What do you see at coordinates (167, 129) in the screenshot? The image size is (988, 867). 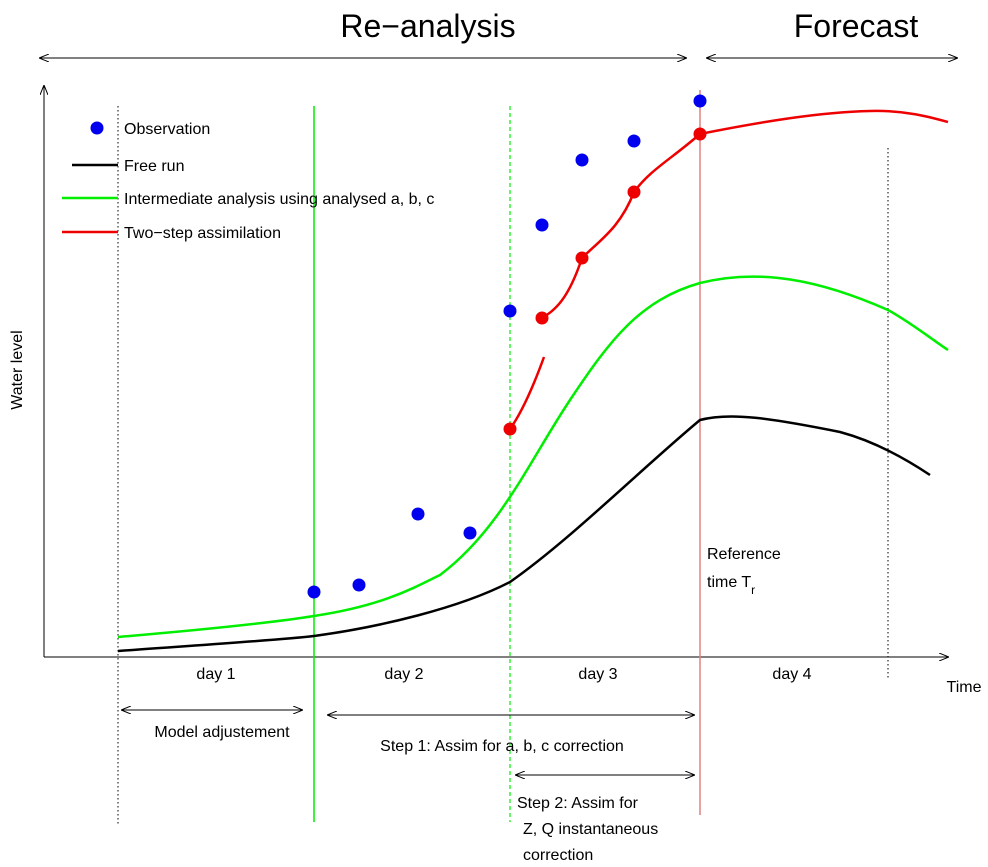 I see `legend-observation-label: Observation` at bounding box center [167, 129].